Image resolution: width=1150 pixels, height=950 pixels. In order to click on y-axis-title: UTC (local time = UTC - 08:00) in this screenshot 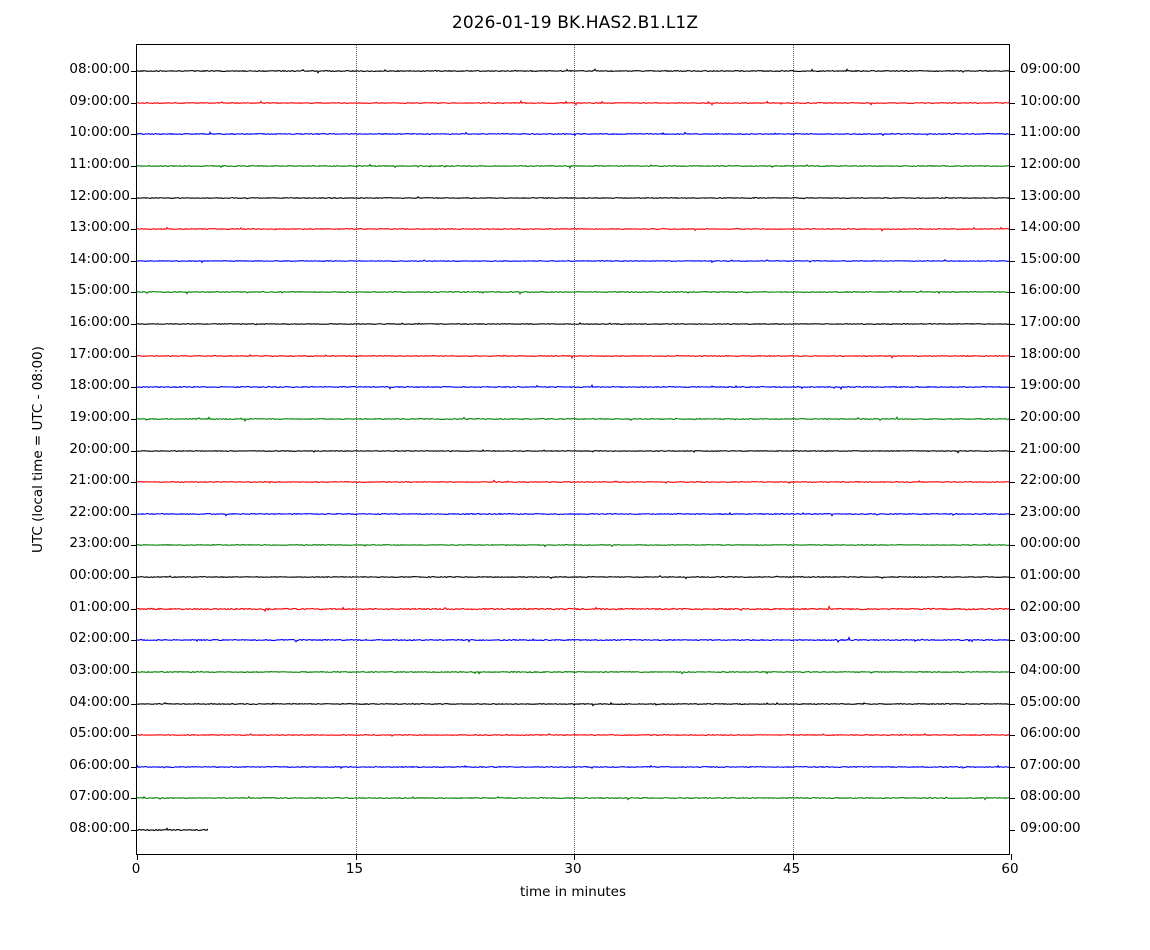, I will do `click(38, 449)`.